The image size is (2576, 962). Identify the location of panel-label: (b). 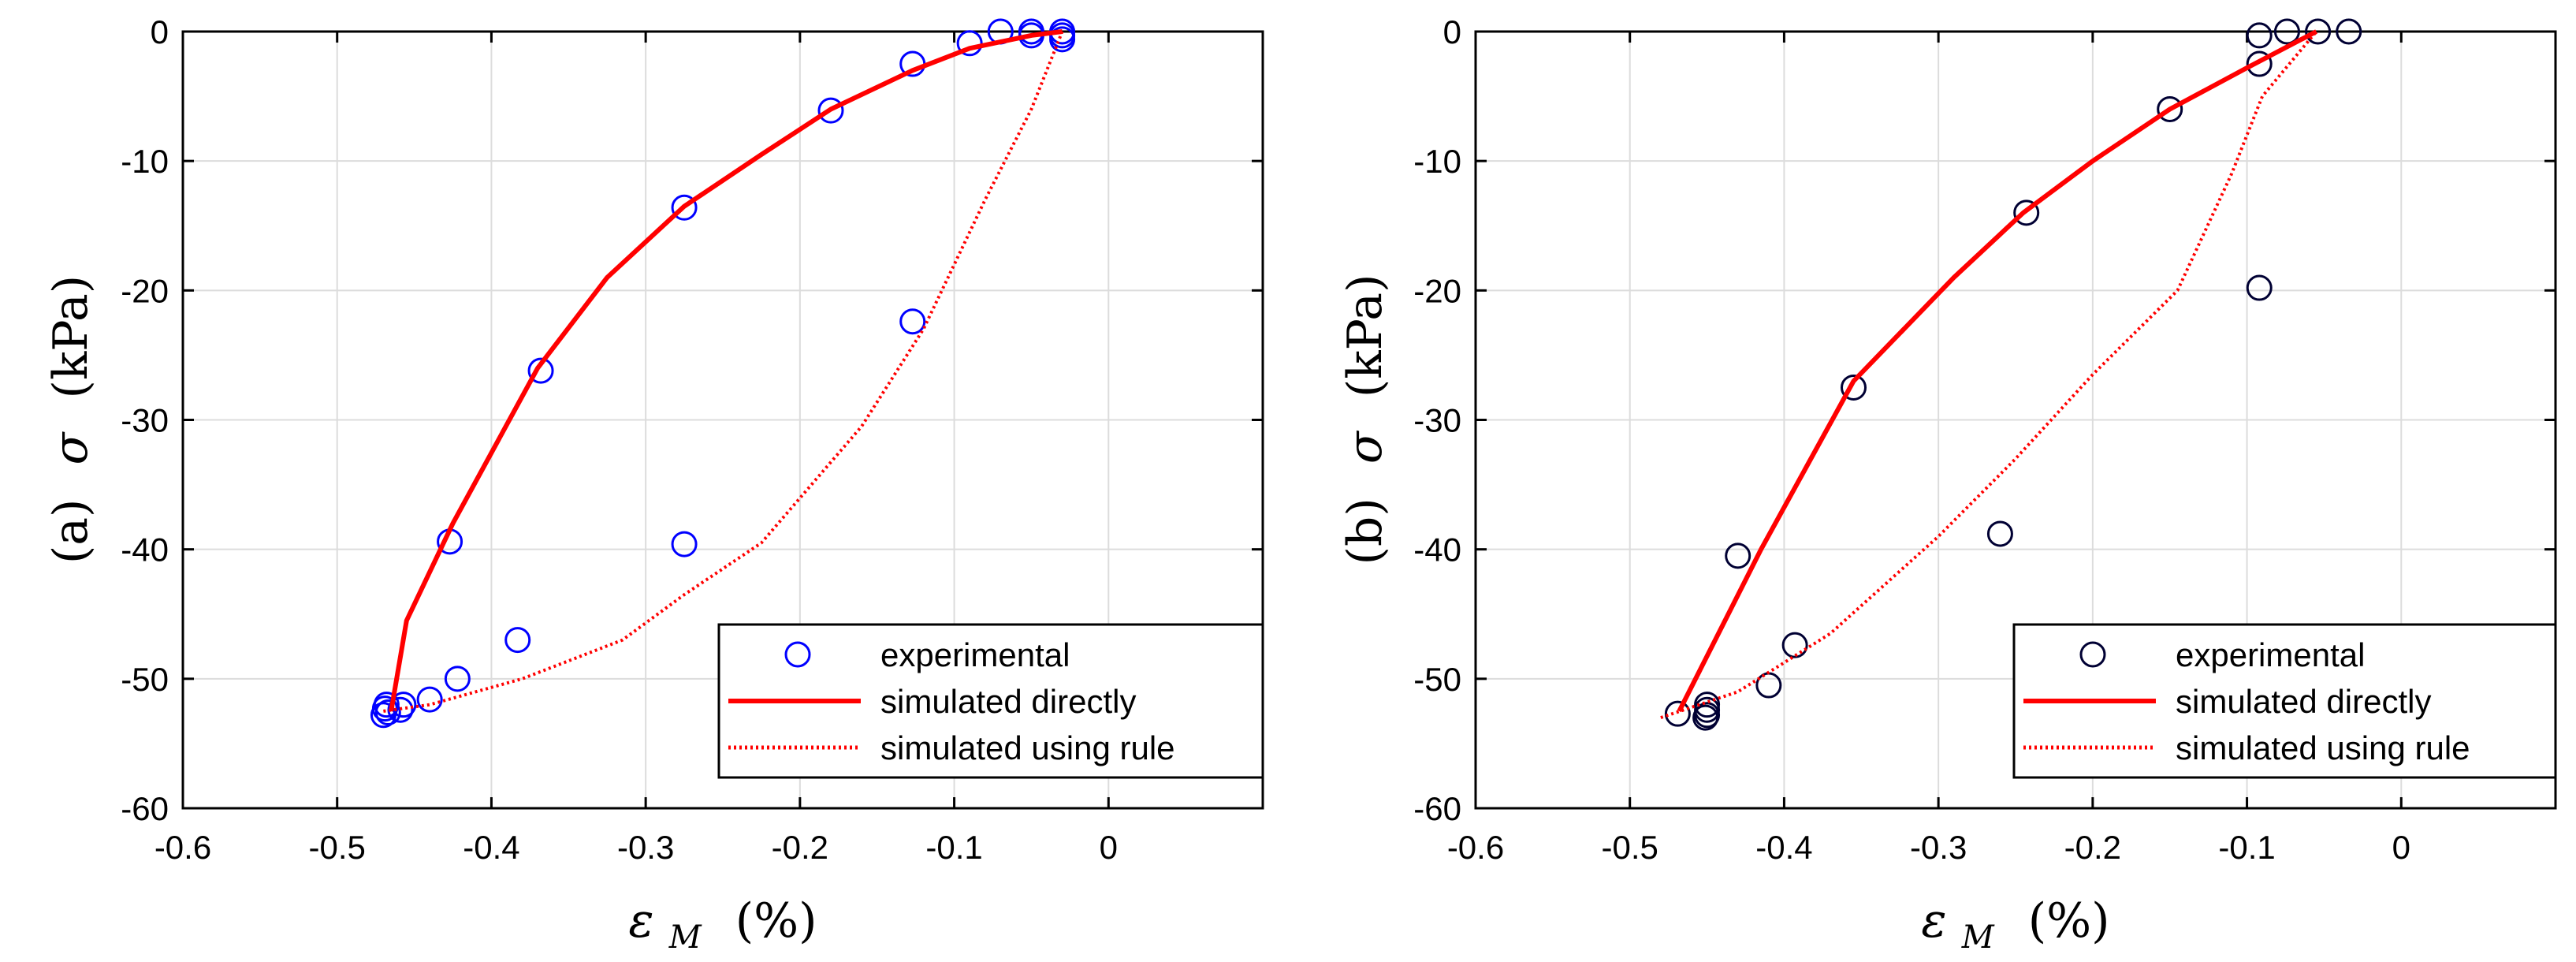
(1365, 531).